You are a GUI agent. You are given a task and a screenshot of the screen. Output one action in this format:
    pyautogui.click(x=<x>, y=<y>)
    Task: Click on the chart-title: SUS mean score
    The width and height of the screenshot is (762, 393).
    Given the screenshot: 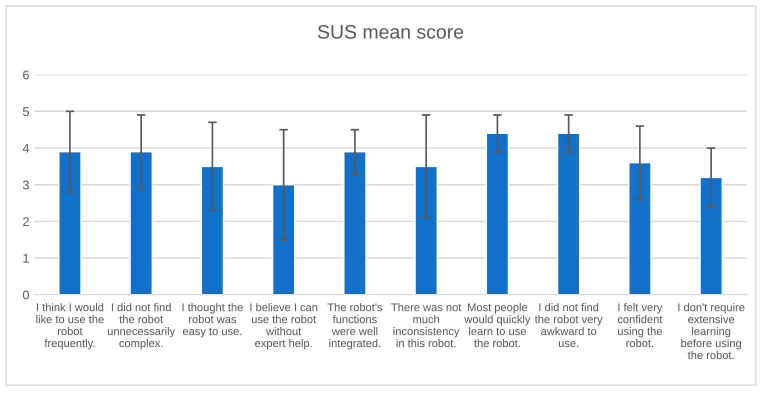 What is the action you would take?
    pyautogui.click(x=391, y=31)
    